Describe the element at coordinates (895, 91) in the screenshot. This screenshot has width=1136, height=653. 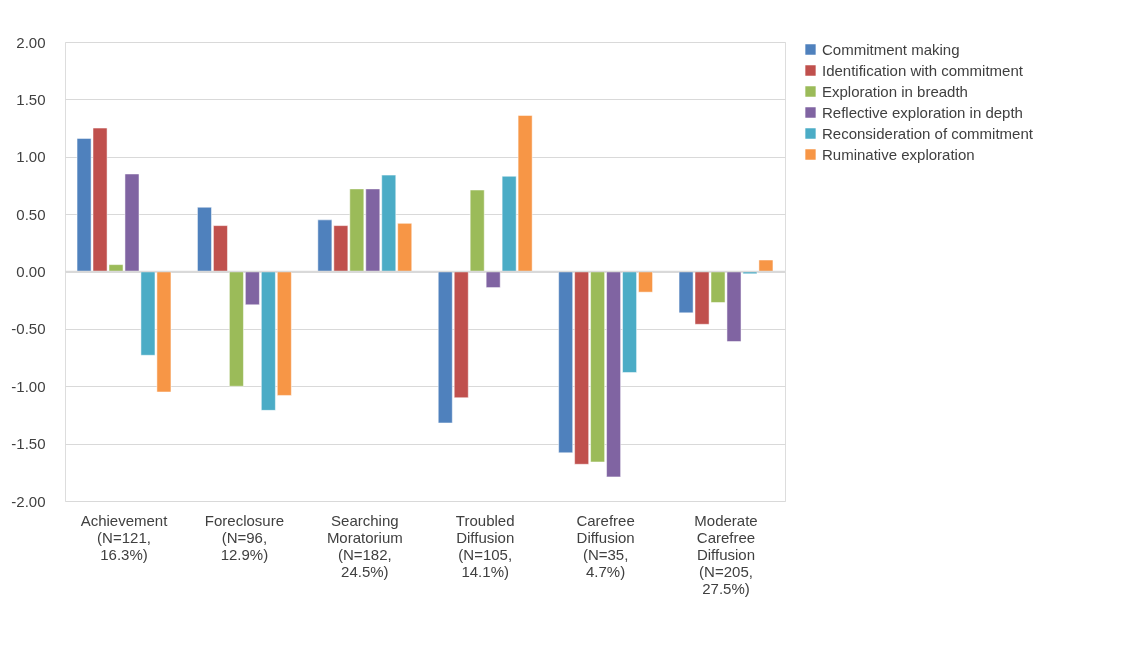
I see `legend-label: Exploration in breadth` at that location.